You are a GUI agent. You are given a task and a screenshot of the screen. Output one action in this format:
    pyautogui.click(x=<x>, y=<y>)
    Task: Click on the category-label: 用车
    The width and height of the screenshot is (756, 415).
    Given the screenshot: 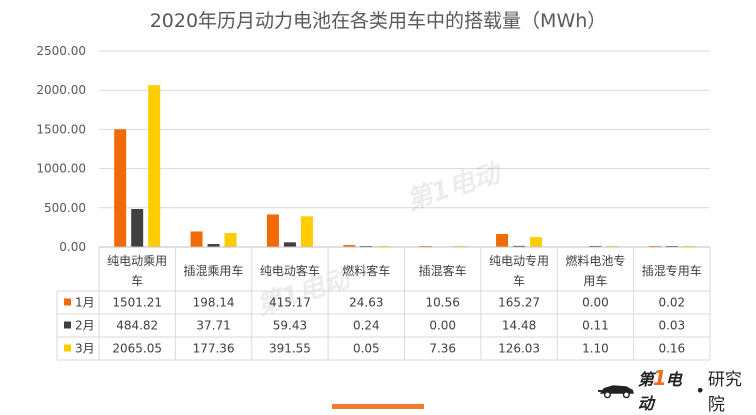 What is the action you would take?
    pyautogui.click(x=595, y=280)
    